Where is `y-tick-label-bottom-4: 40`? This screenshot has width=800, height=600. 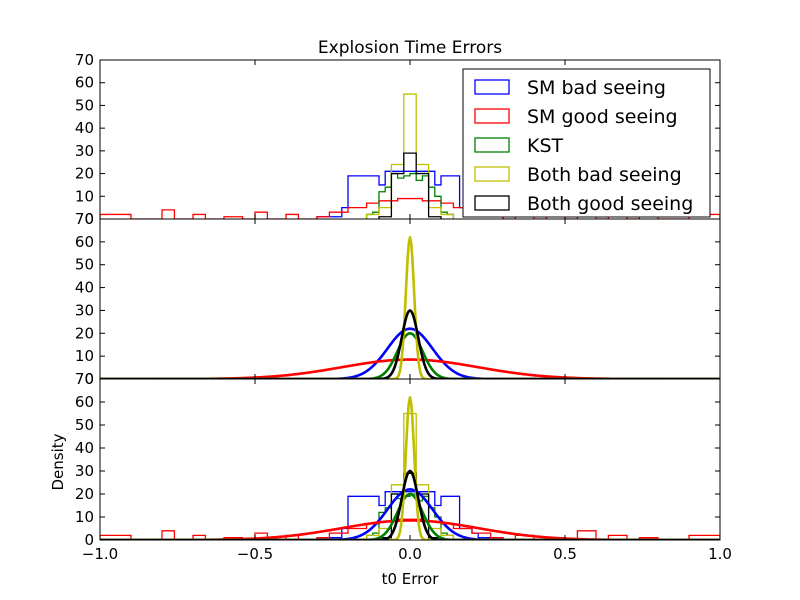
y-tick-label-bottom-4: 40 is located at coordinates (84, 448).